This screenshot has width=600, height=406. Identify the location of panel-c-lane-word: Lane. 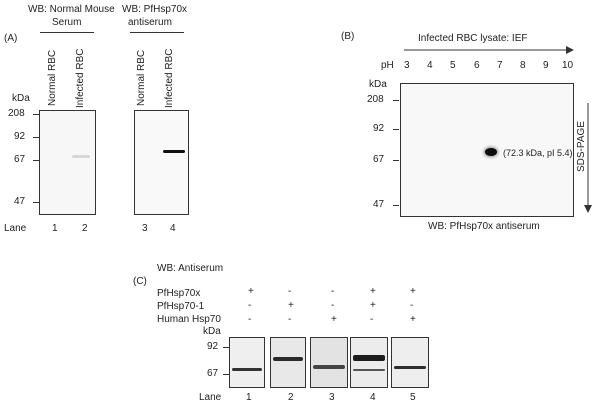
(210, 397).